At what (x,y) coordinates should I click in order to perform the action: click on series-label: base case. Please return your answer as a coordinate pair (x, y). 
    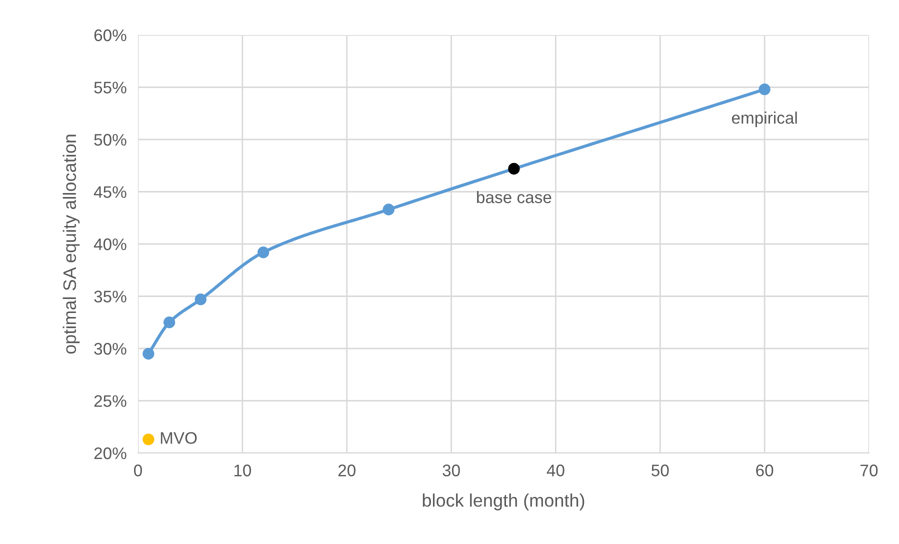
    Looking at the image, I should click on (514, 197).